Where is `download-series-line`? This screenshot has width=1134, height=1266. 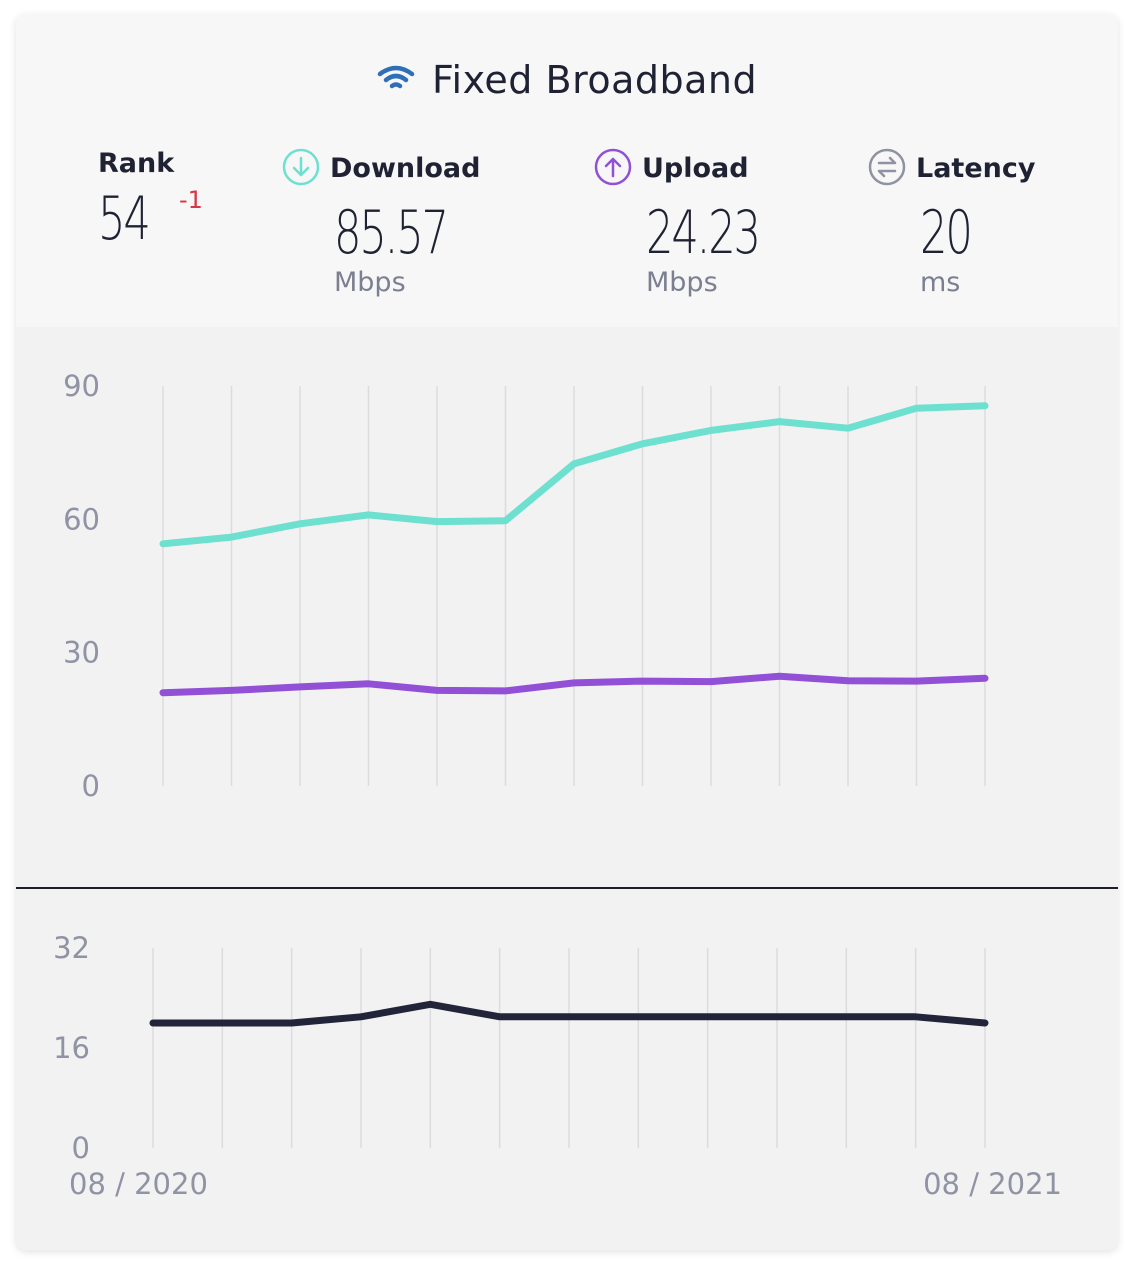 download-series-line is located at coordinates (574, 475).